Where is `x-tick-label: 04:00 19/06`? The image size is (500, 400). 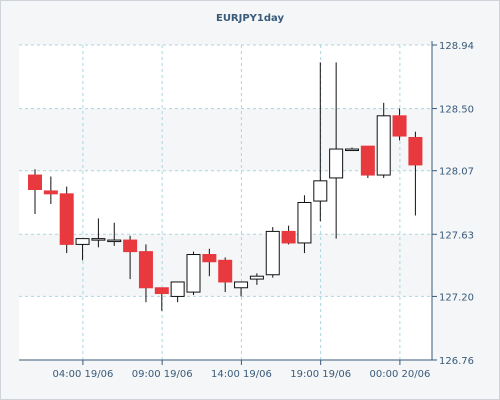 x-tick-label: 04:00 19/06 is located at coordinates (82, 374).